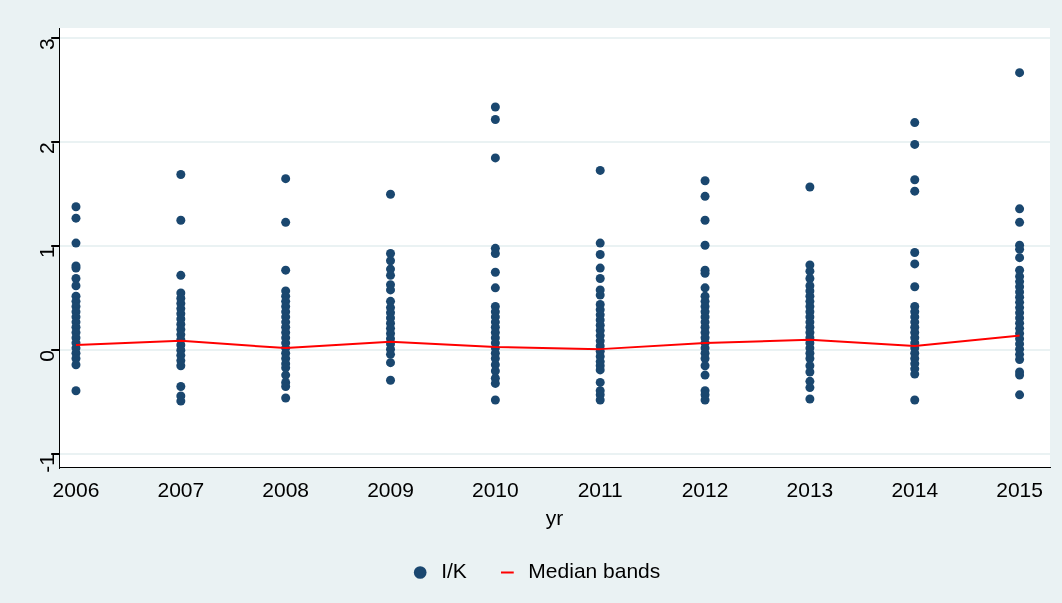 The width and height of the screenshot is (1062, 603). What do you see at coordinates (181, 489) in the screenshot?
I see `x-tick-label: 2007` at bounding box center [181, 489].